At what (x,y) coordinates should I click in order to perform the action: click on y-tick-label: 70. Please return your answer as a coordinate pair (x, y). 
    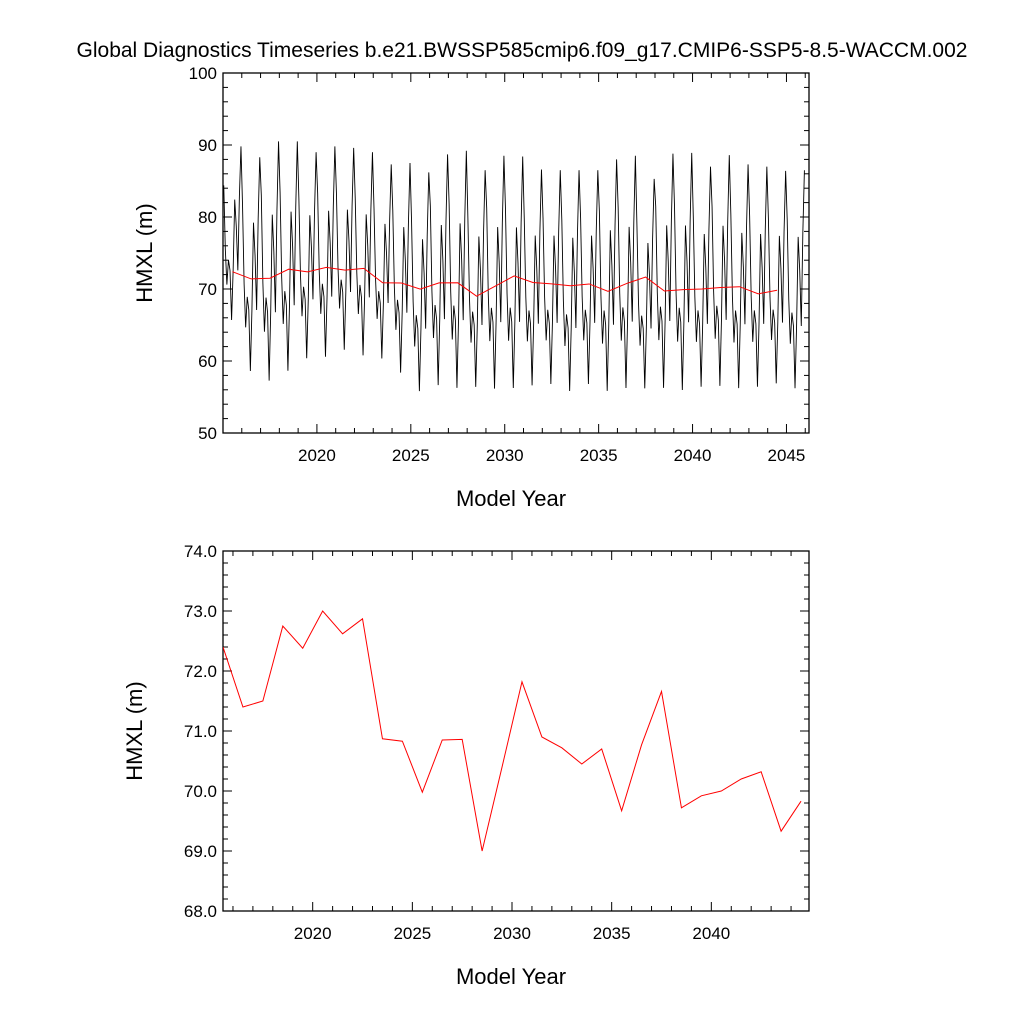
    Looking at the image, I should click on (207, 289).